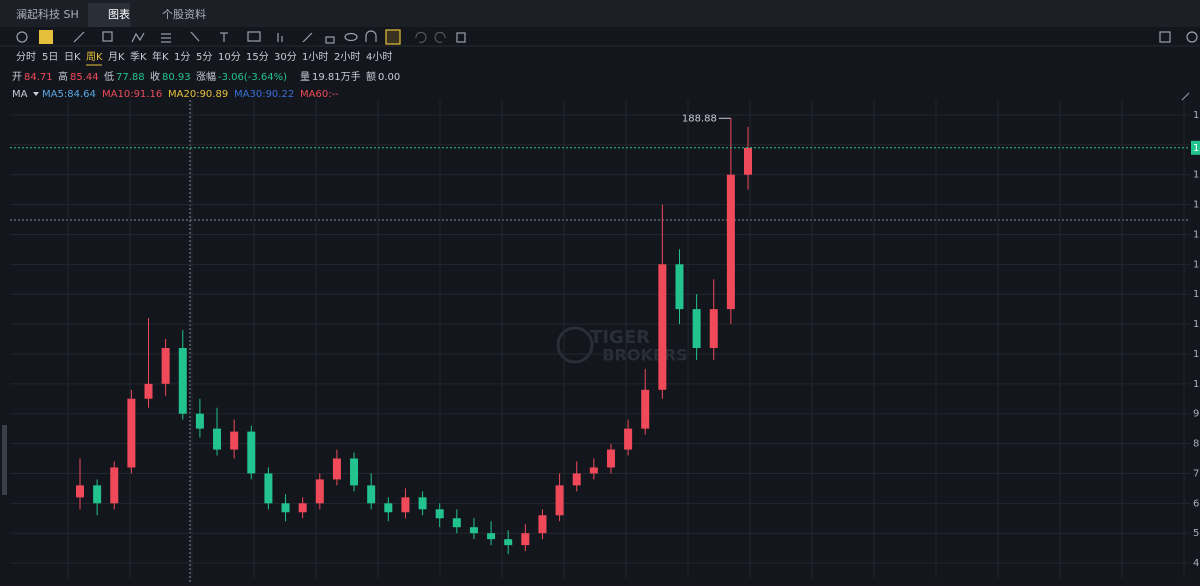 The width and height of the screenshot is (1200, 586). Describe the element at coordinates (116, 57) in the screenshot. I see `period: 月K` at that location.